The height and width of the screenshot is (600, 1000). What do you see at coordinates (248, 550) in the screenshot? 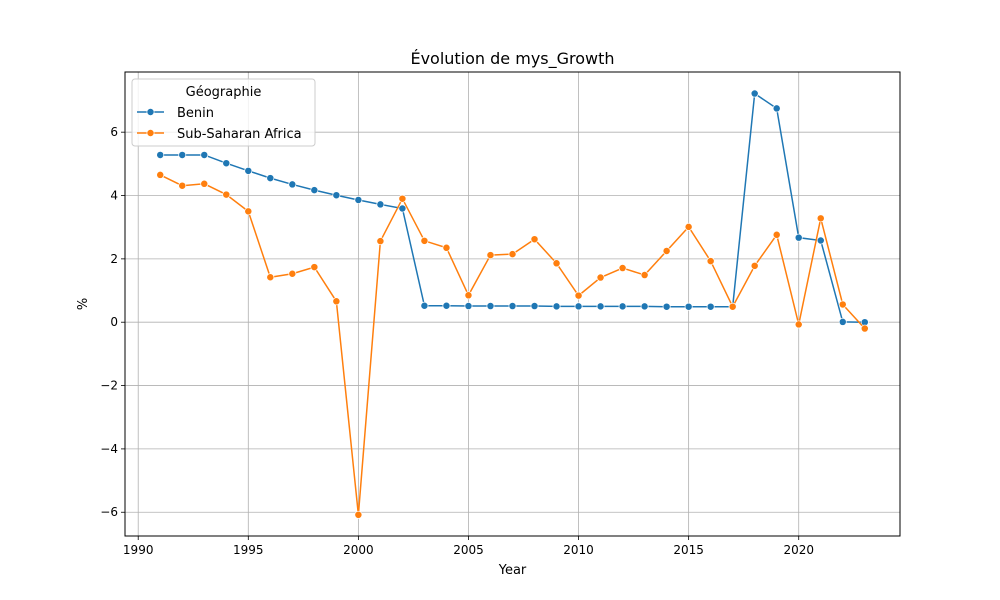
I see `x-tick-label: 1995` at bounding box center [248, 550].